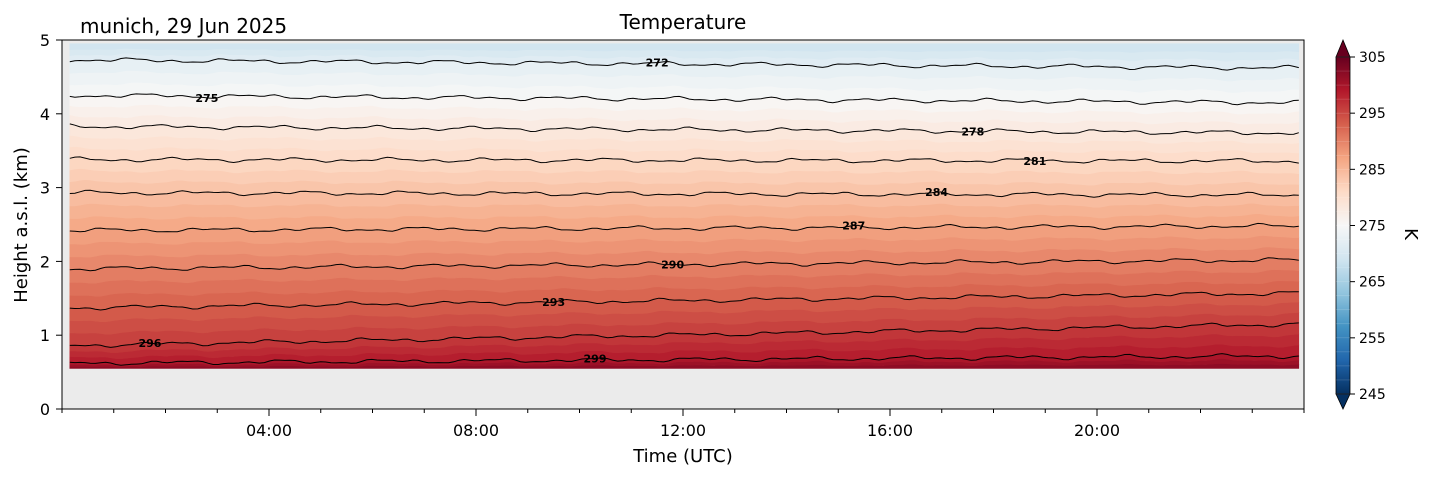  I want to click on x-tick-label: 20:00, so click(1097, 430).